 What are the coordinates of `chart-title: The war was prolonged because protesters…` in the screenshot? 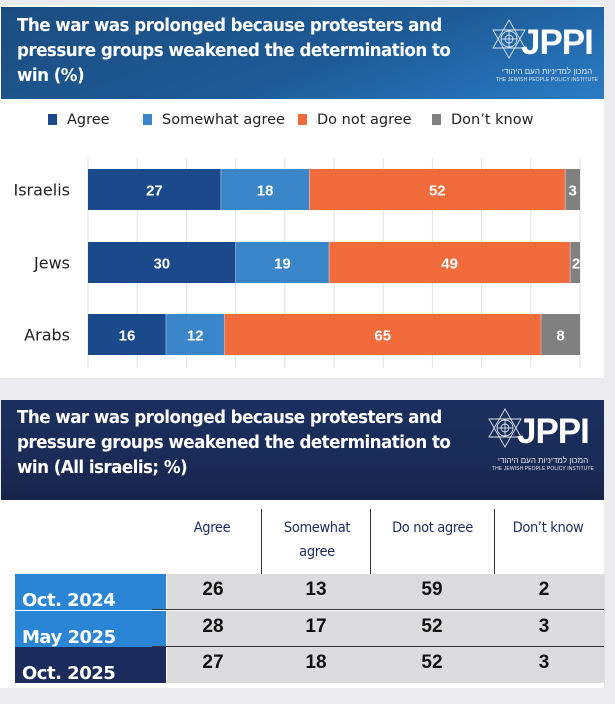 It's located at (234, 50).